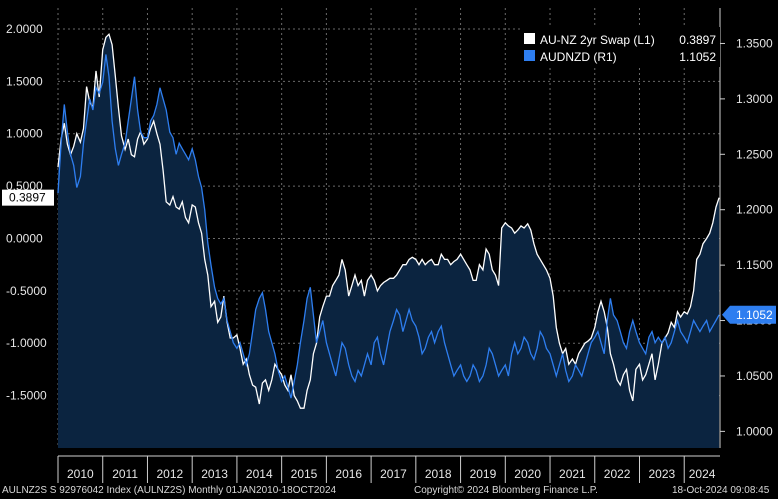 This screenshot has width=778, height=499. Describe the element at coordinates (702, 474) in the screenshot. I see `x-axis-tick-label: 2024` at that location.